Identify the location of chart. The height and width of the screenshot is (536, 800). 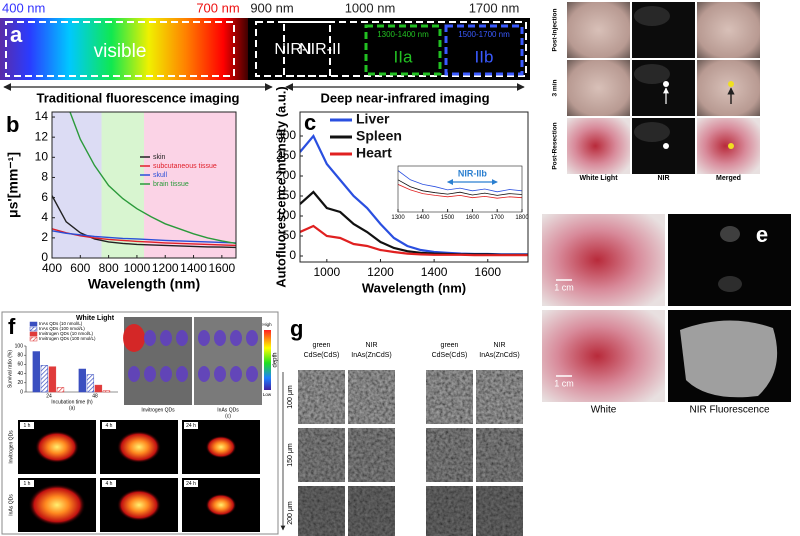
(144, 185).